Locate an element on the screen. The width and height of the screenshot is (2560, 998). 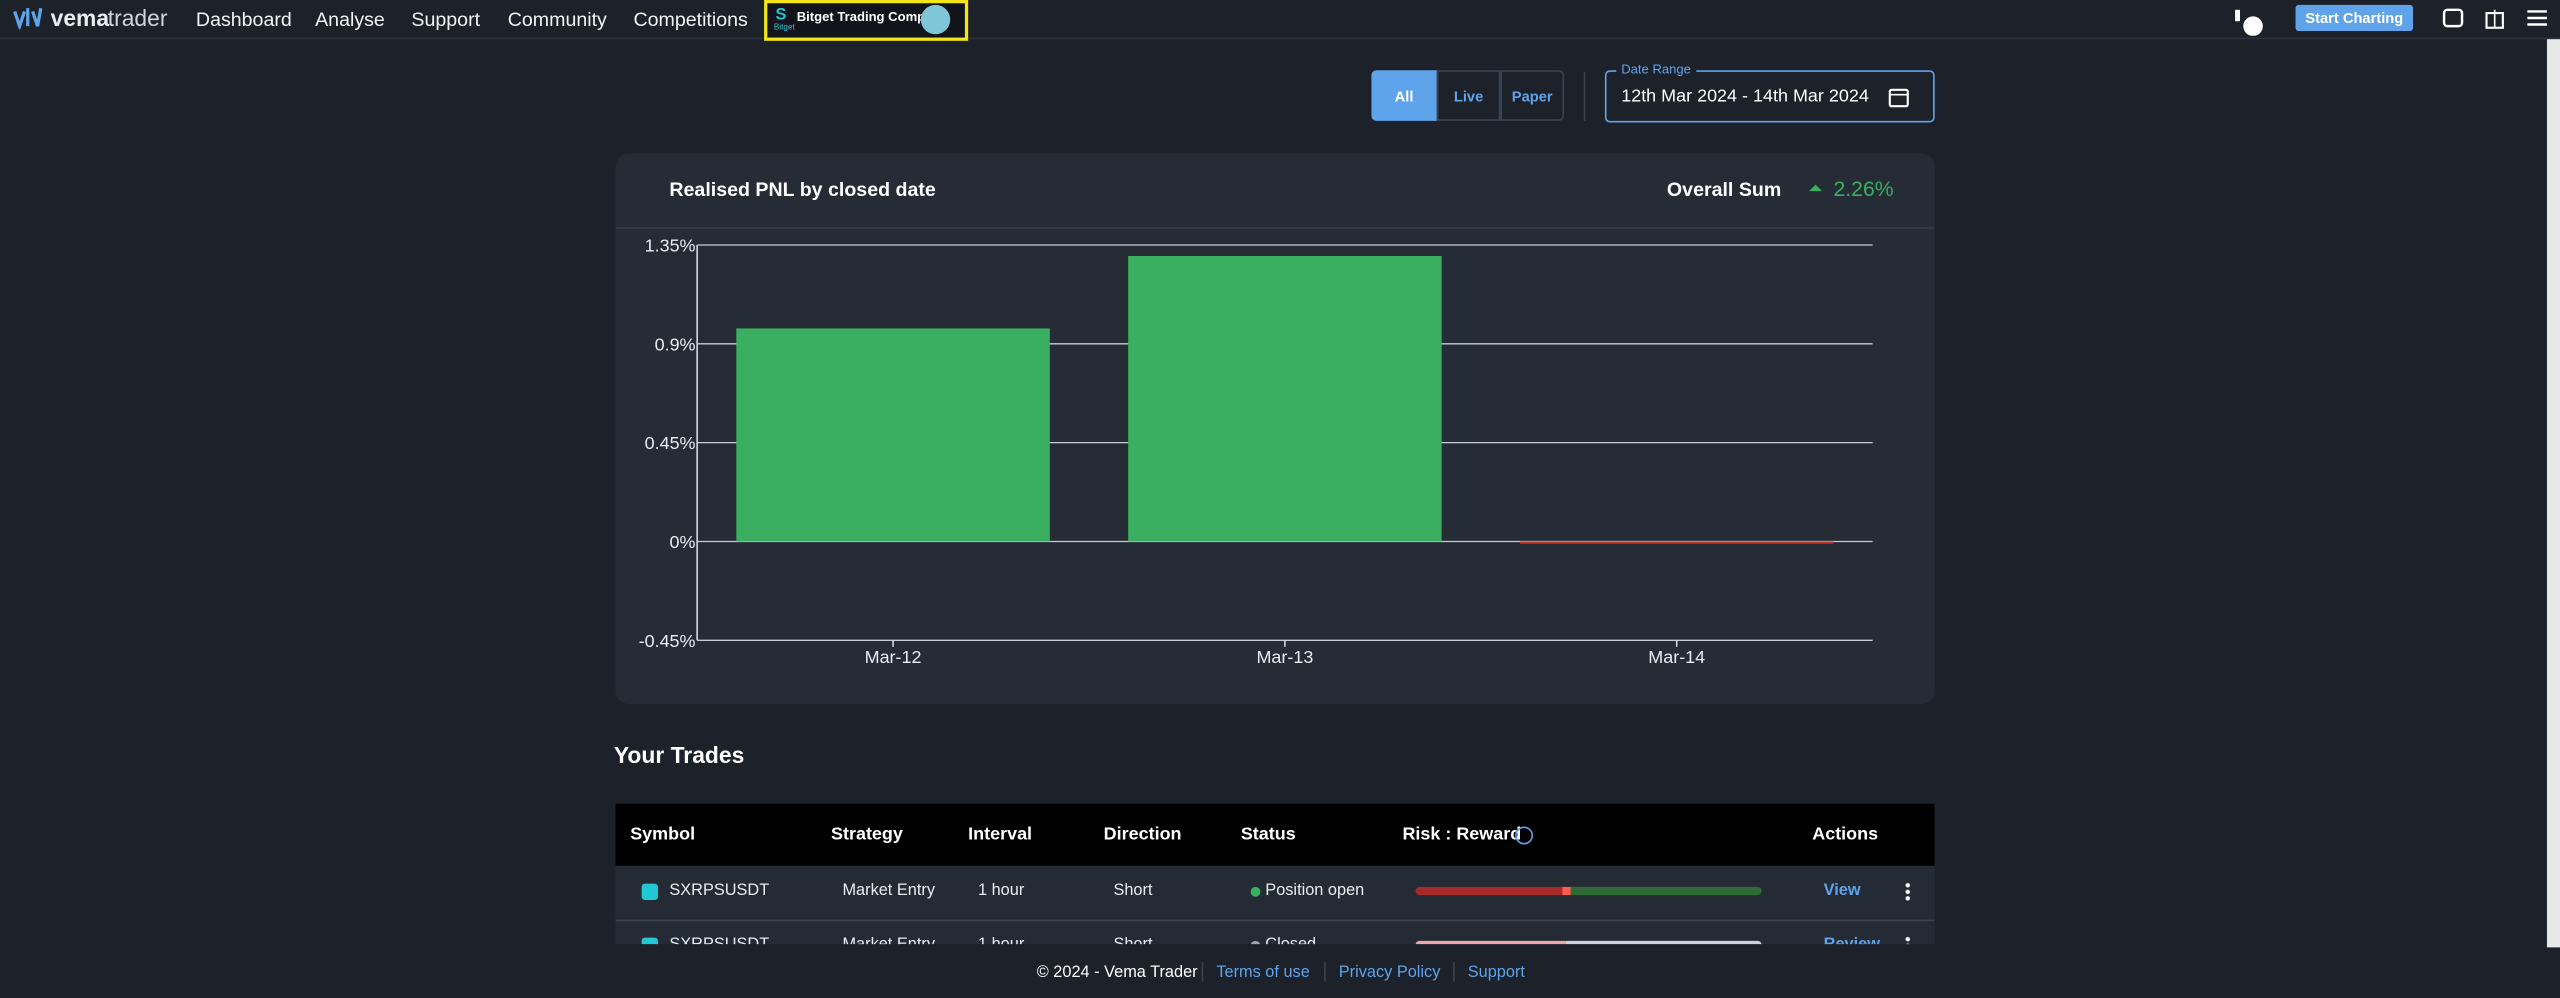
y-tick-label: 1.35% is located at coordinates (670, 246).